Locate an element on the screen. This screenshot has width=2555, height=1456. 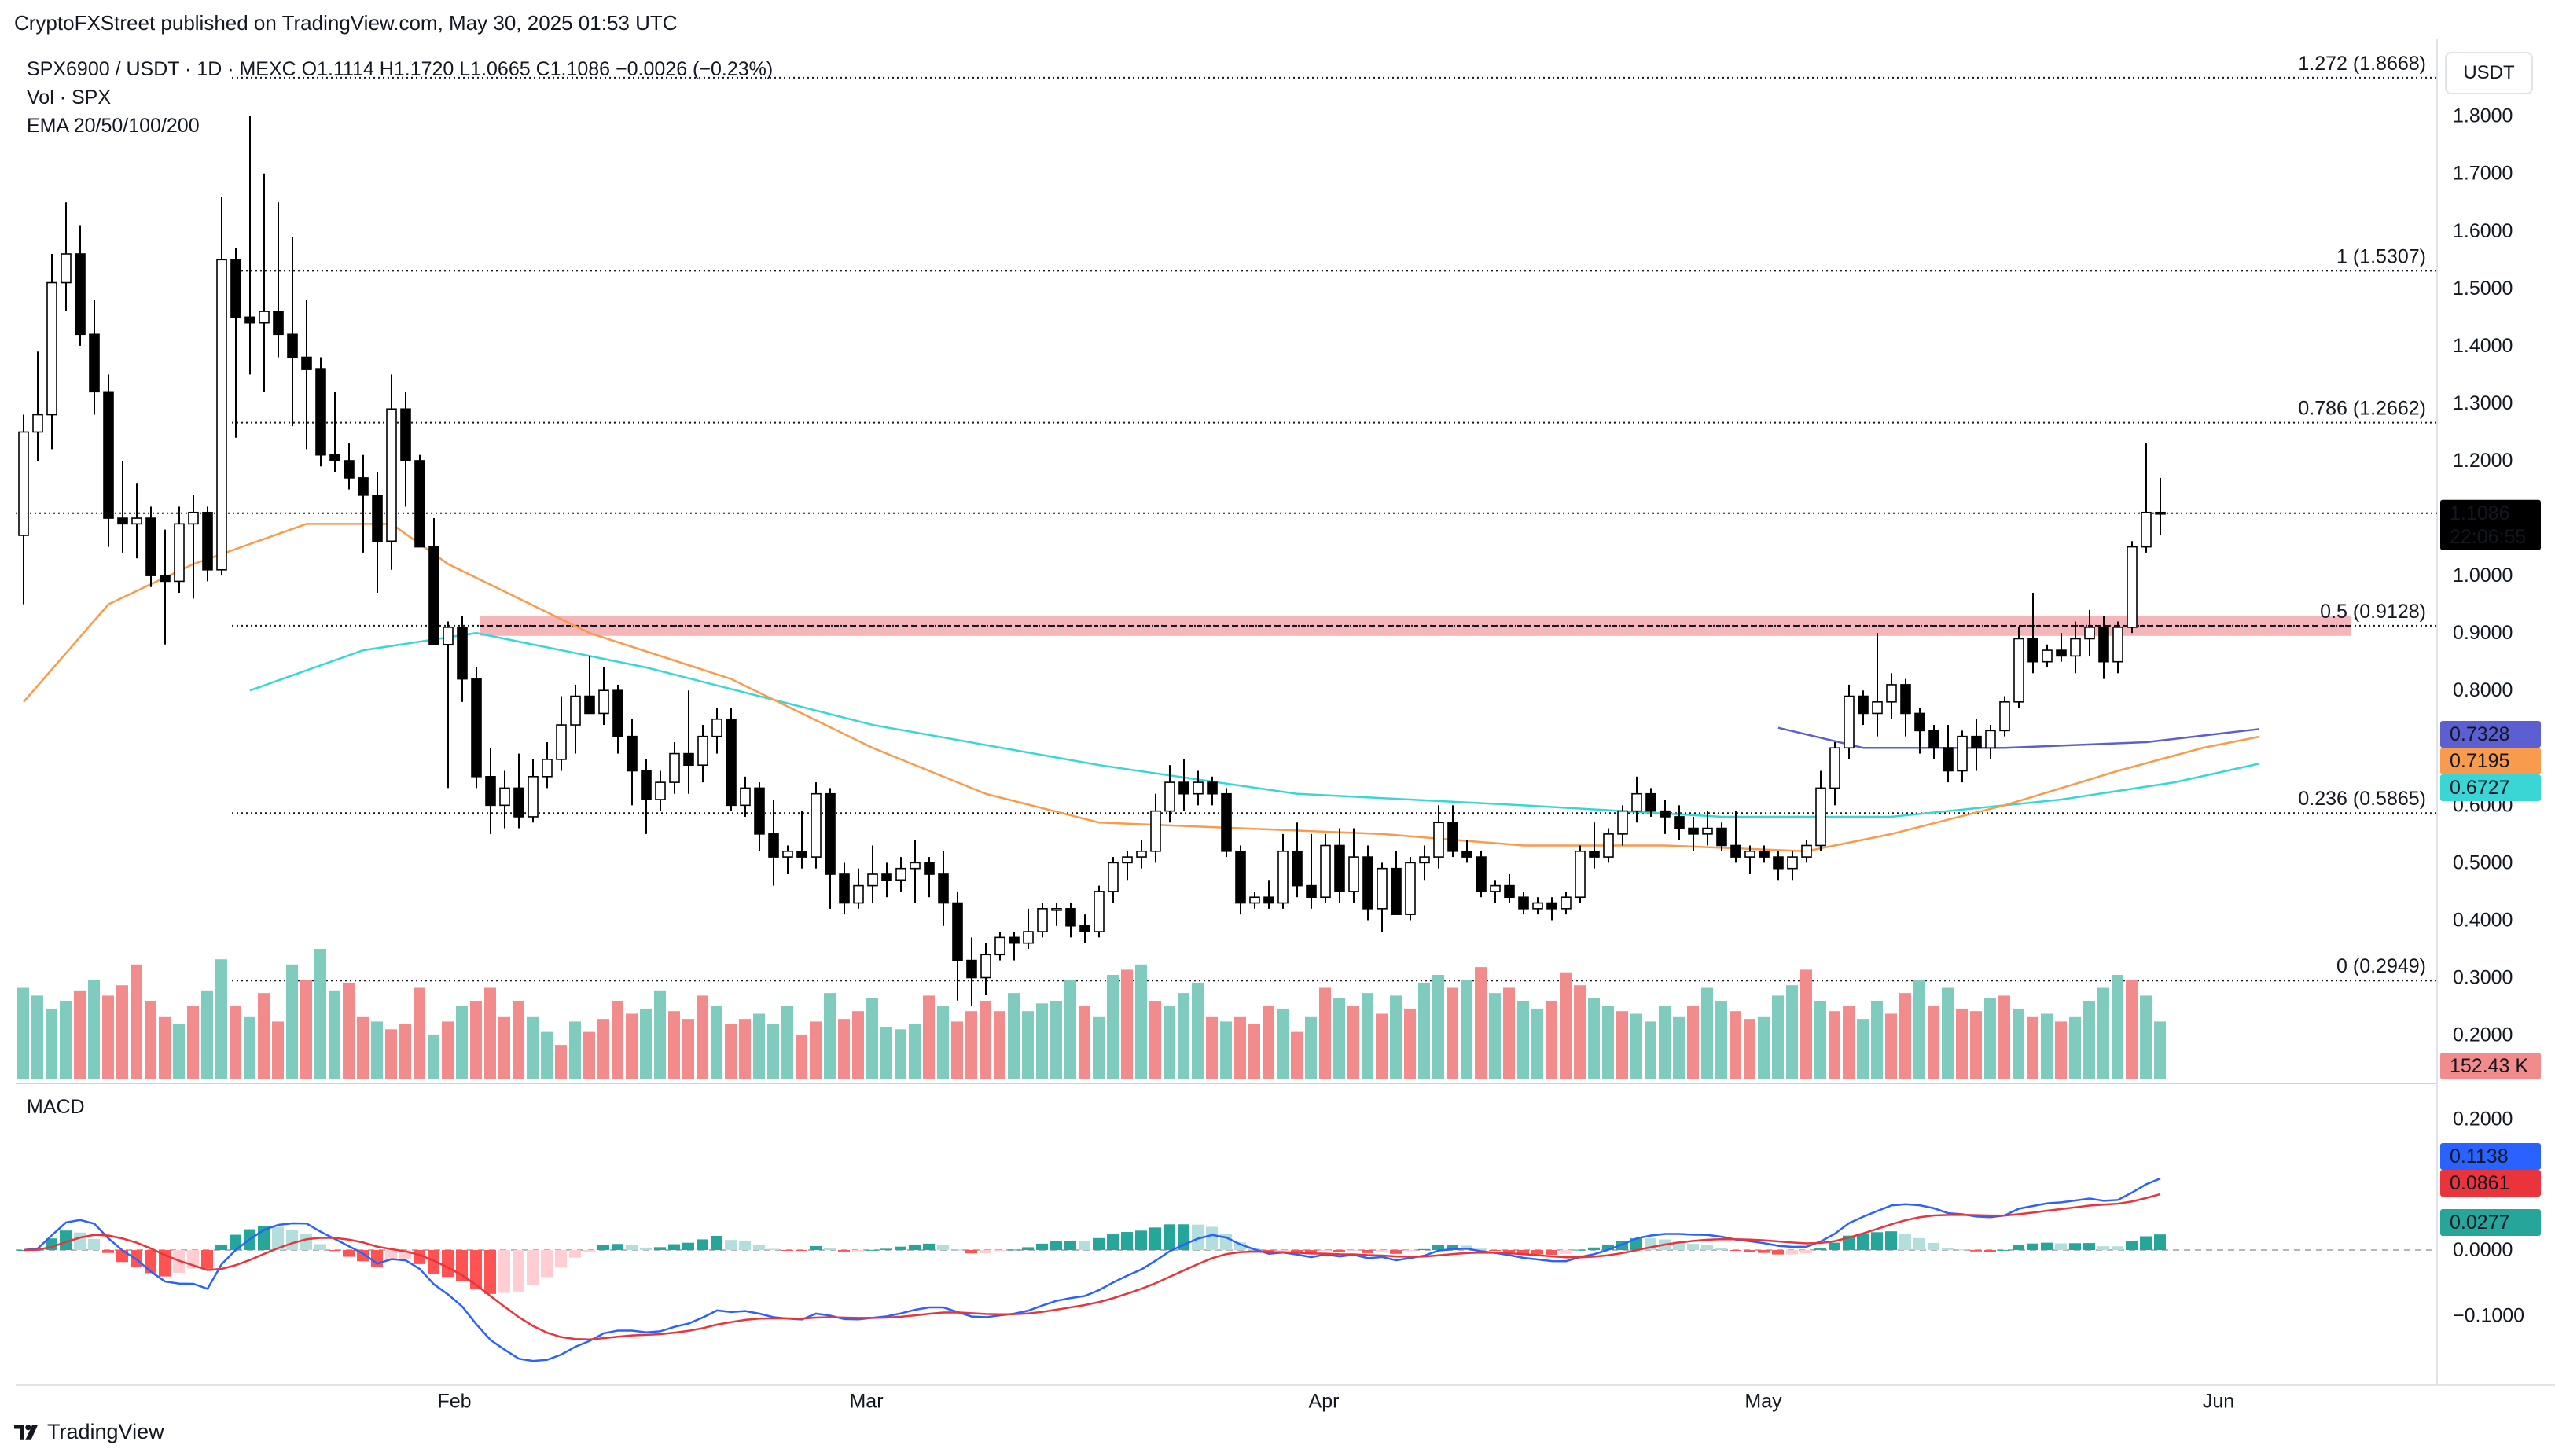
price-tick-label: 0.8000 is located at coordinates (2483, 690).